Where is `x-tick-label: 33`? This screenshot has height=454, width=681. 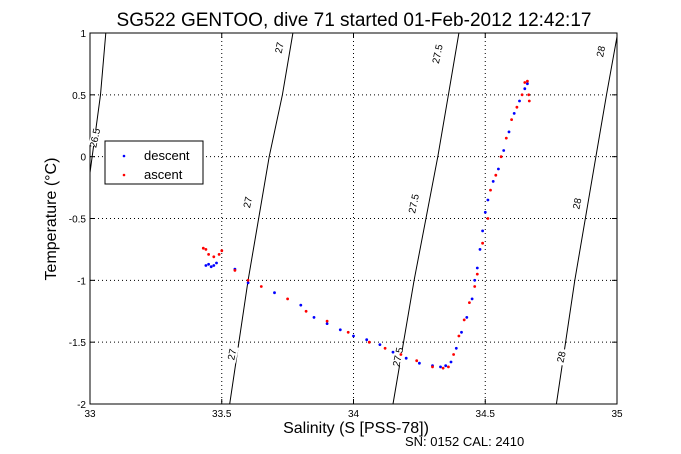 x-tick-label: 33 is located at coordinates (90, 414).